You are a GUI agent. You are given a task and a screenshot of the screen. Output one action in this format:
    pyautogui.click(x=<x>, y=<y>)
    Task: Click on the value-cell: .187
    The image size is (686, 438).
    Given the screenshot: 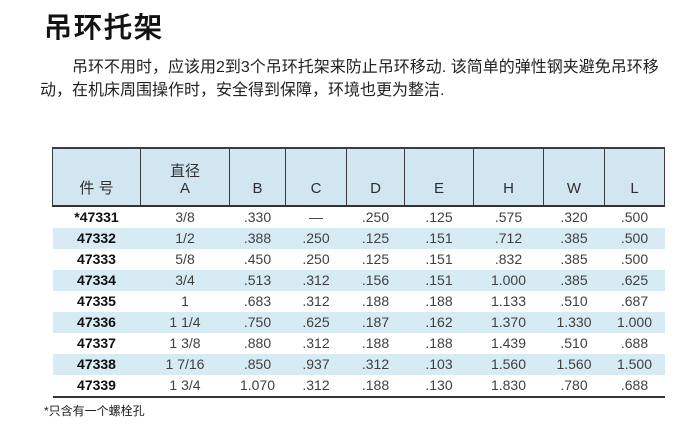 What is the action you would take?
    pyautogui.click(x=375, y=322)
    